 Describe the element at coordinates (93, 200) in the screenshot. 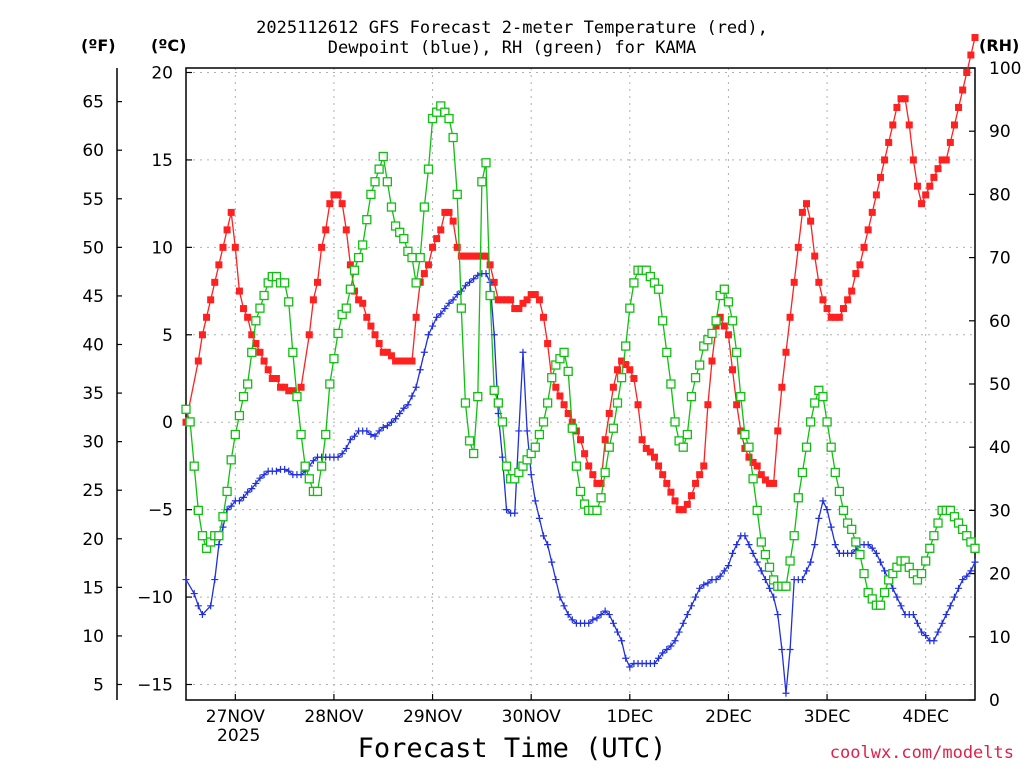

I see `fahrenheit-tick-label: 55` at that location.